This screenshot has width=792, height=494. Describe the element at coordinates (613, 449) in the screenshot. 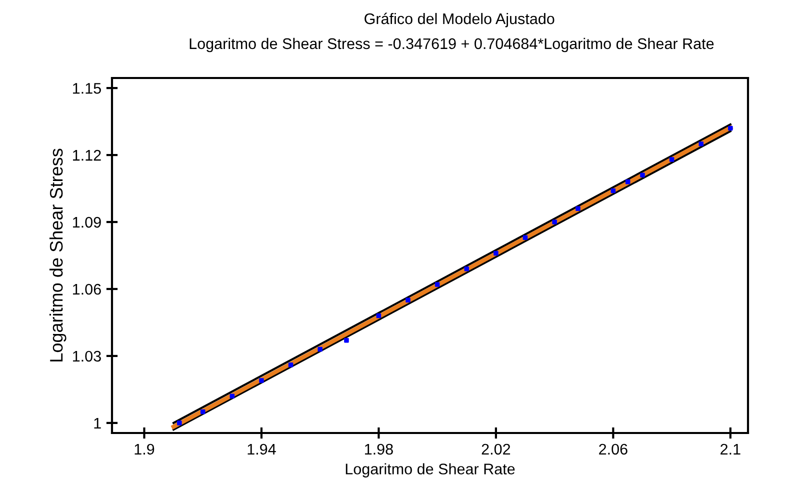

I see `x-tick-label: 2.06` at that location.